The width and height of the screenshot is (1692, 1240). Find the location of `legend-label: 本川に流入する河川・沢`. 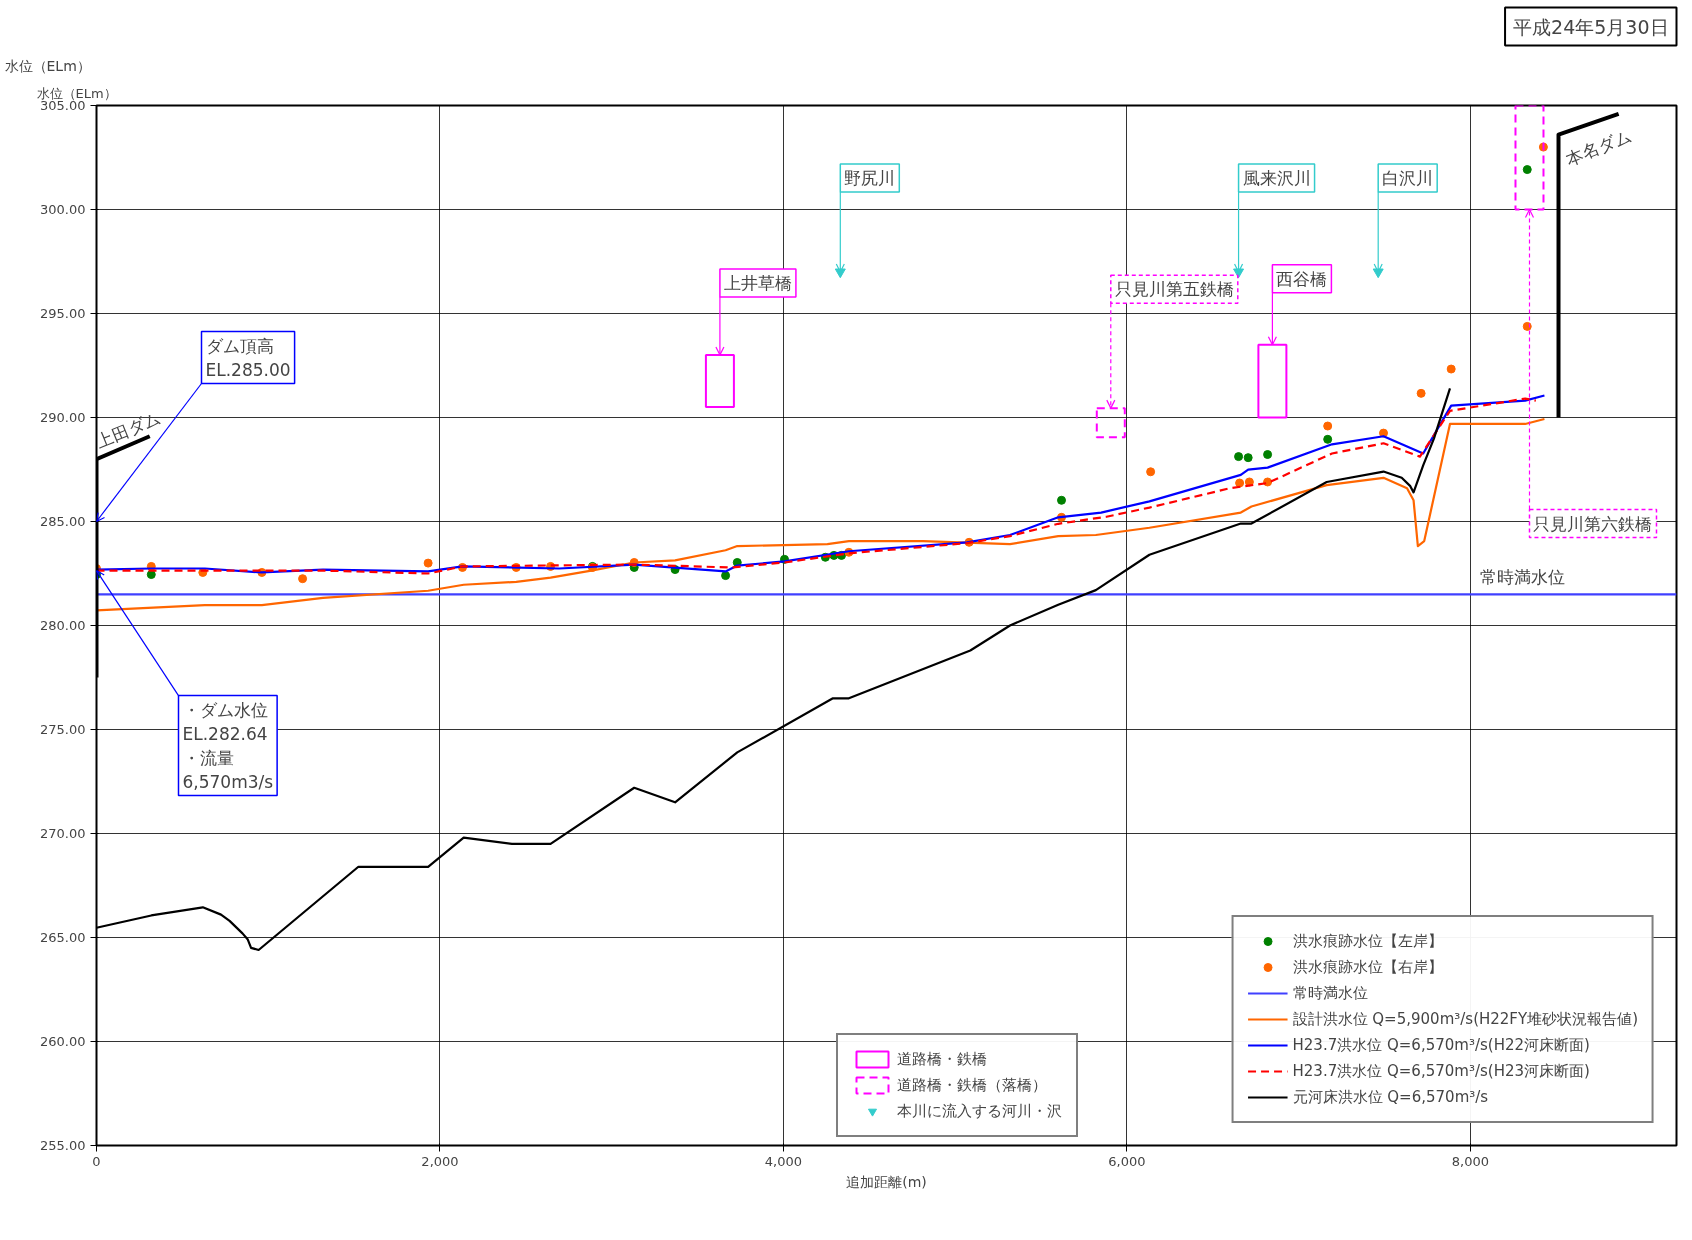

legend-label: 本川に流入する河川・沢 is located at coordinates (979, 1111).